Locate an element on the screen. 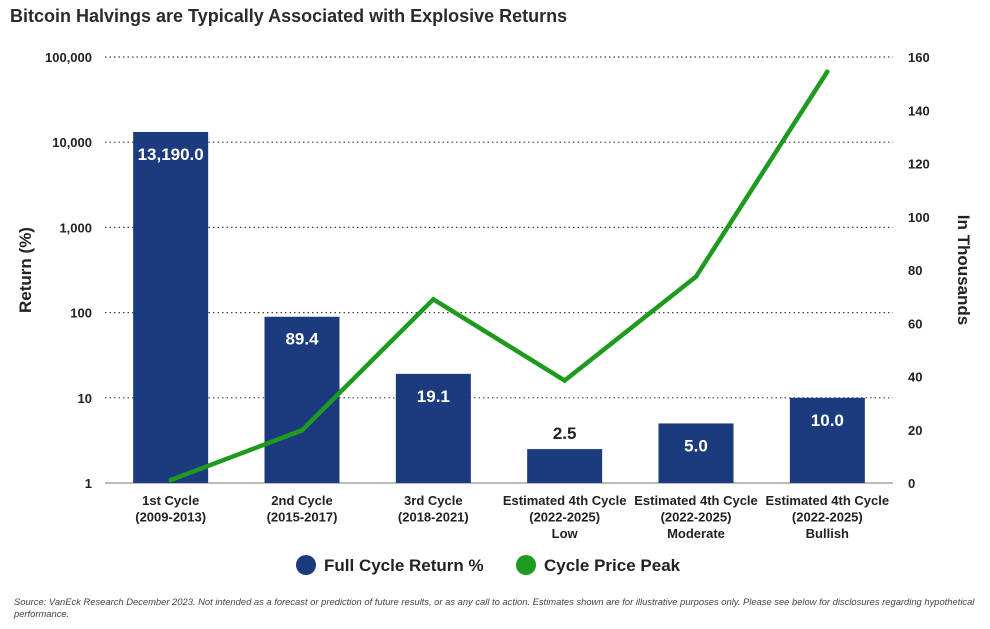  legend-label-price-peak: Cycle Price Peak is located at coordinates (612, 565).